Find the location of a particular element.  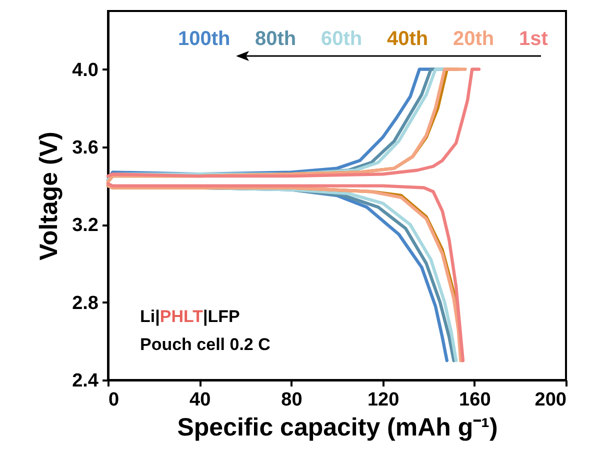

y-tick-label: 2.8 is located at coordinates (85, 303).